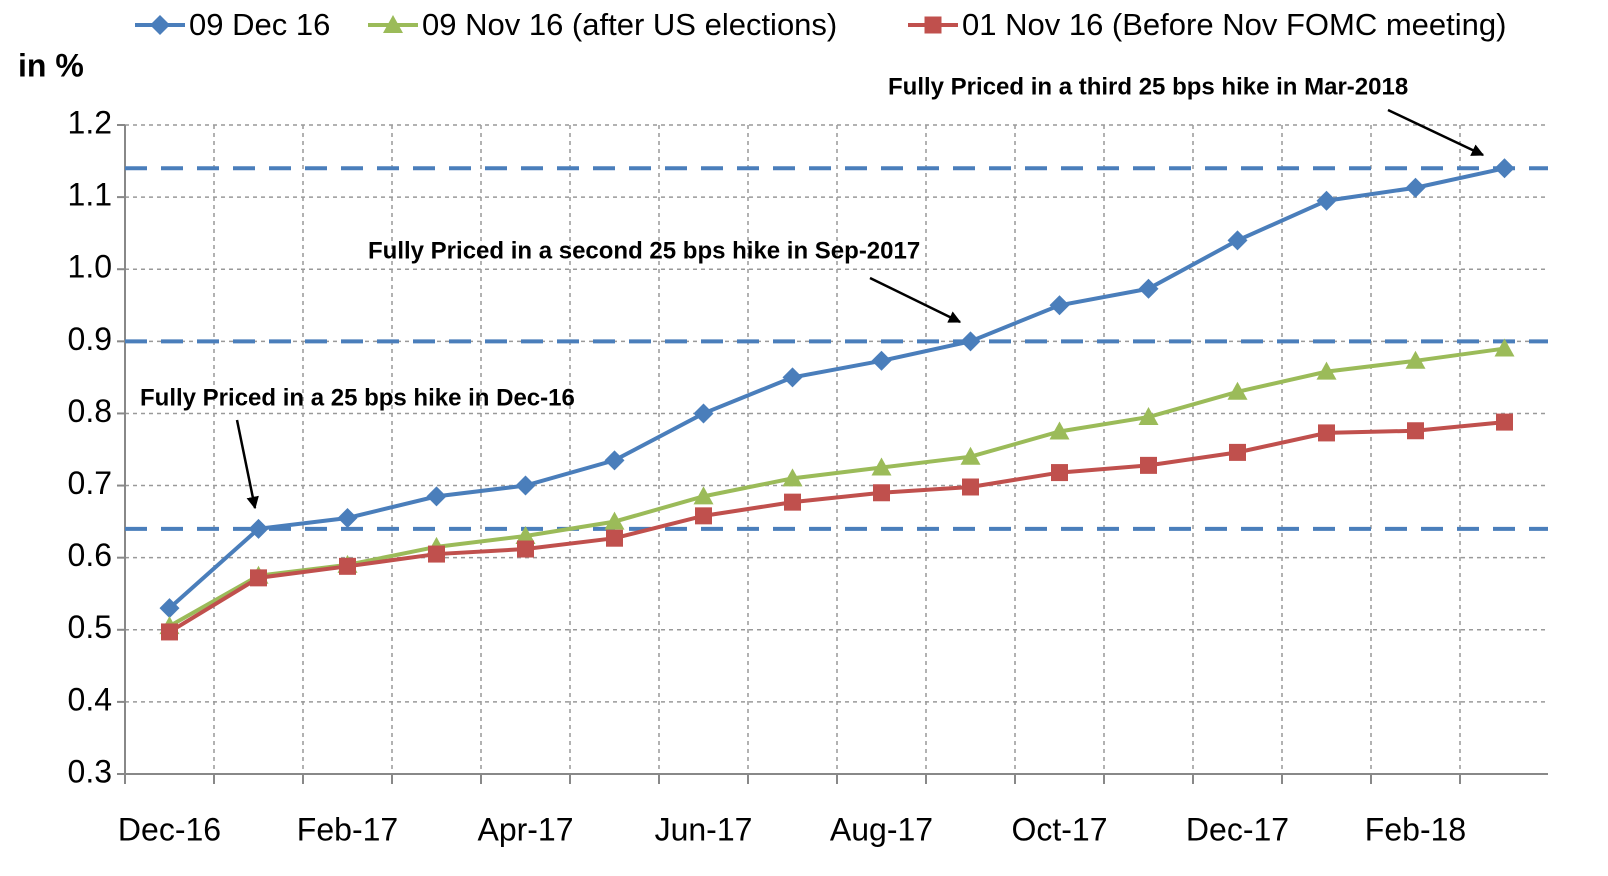  What do you see at coordinates (90, 339) in the screenshot?
I see `y-tick-label: 0.9` at bounding box center [90, 339].